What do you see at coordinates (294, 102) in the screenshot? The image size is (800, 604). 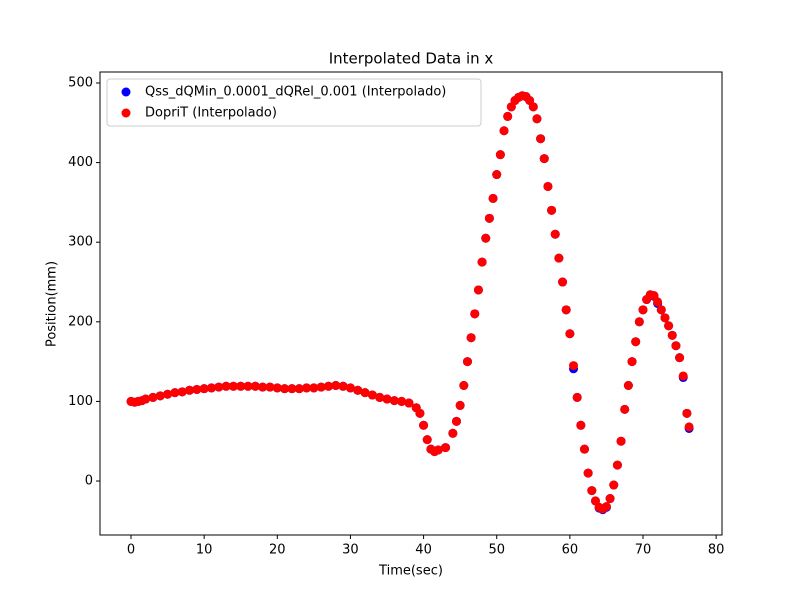 I see `legend-box` at bounding box center [294, 102].